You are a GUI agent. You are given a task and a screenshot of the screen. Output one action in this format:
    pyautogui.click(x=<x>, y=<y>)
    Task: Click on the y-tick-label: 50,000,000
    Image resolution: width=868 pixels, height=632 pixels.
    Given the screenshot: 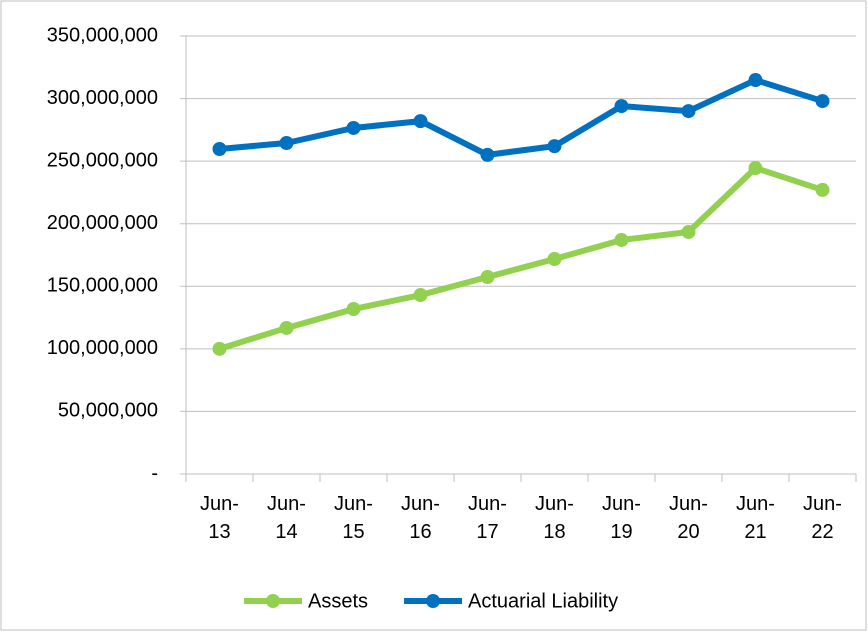 What is the action you would take?
    pyautogui.click(x=108, y=411)
    